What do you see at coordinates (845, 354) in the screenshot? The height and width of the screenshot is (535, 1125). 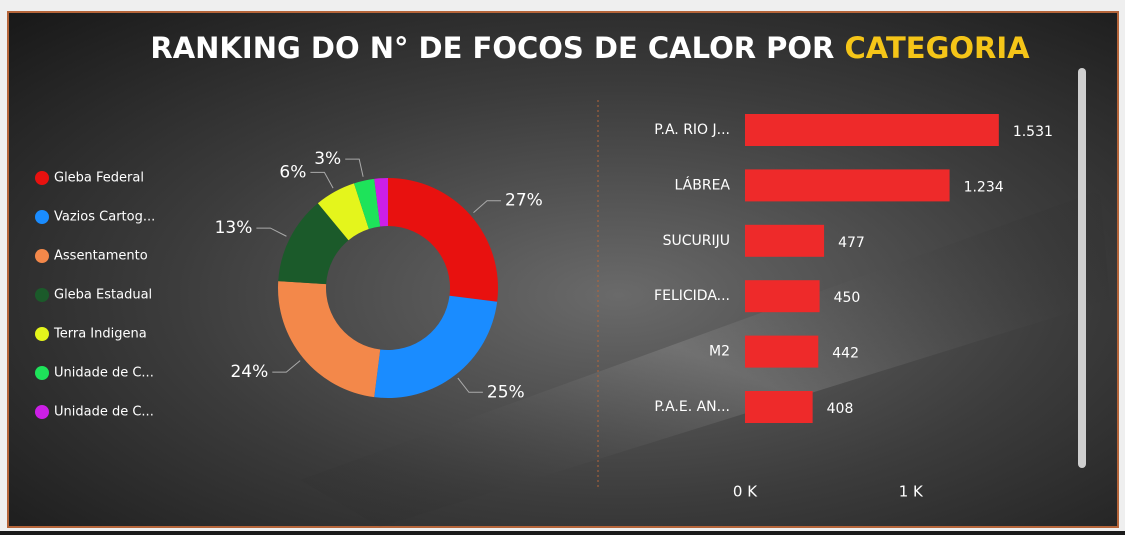 I see `data-label: 442` at bounding box center [845, 354].